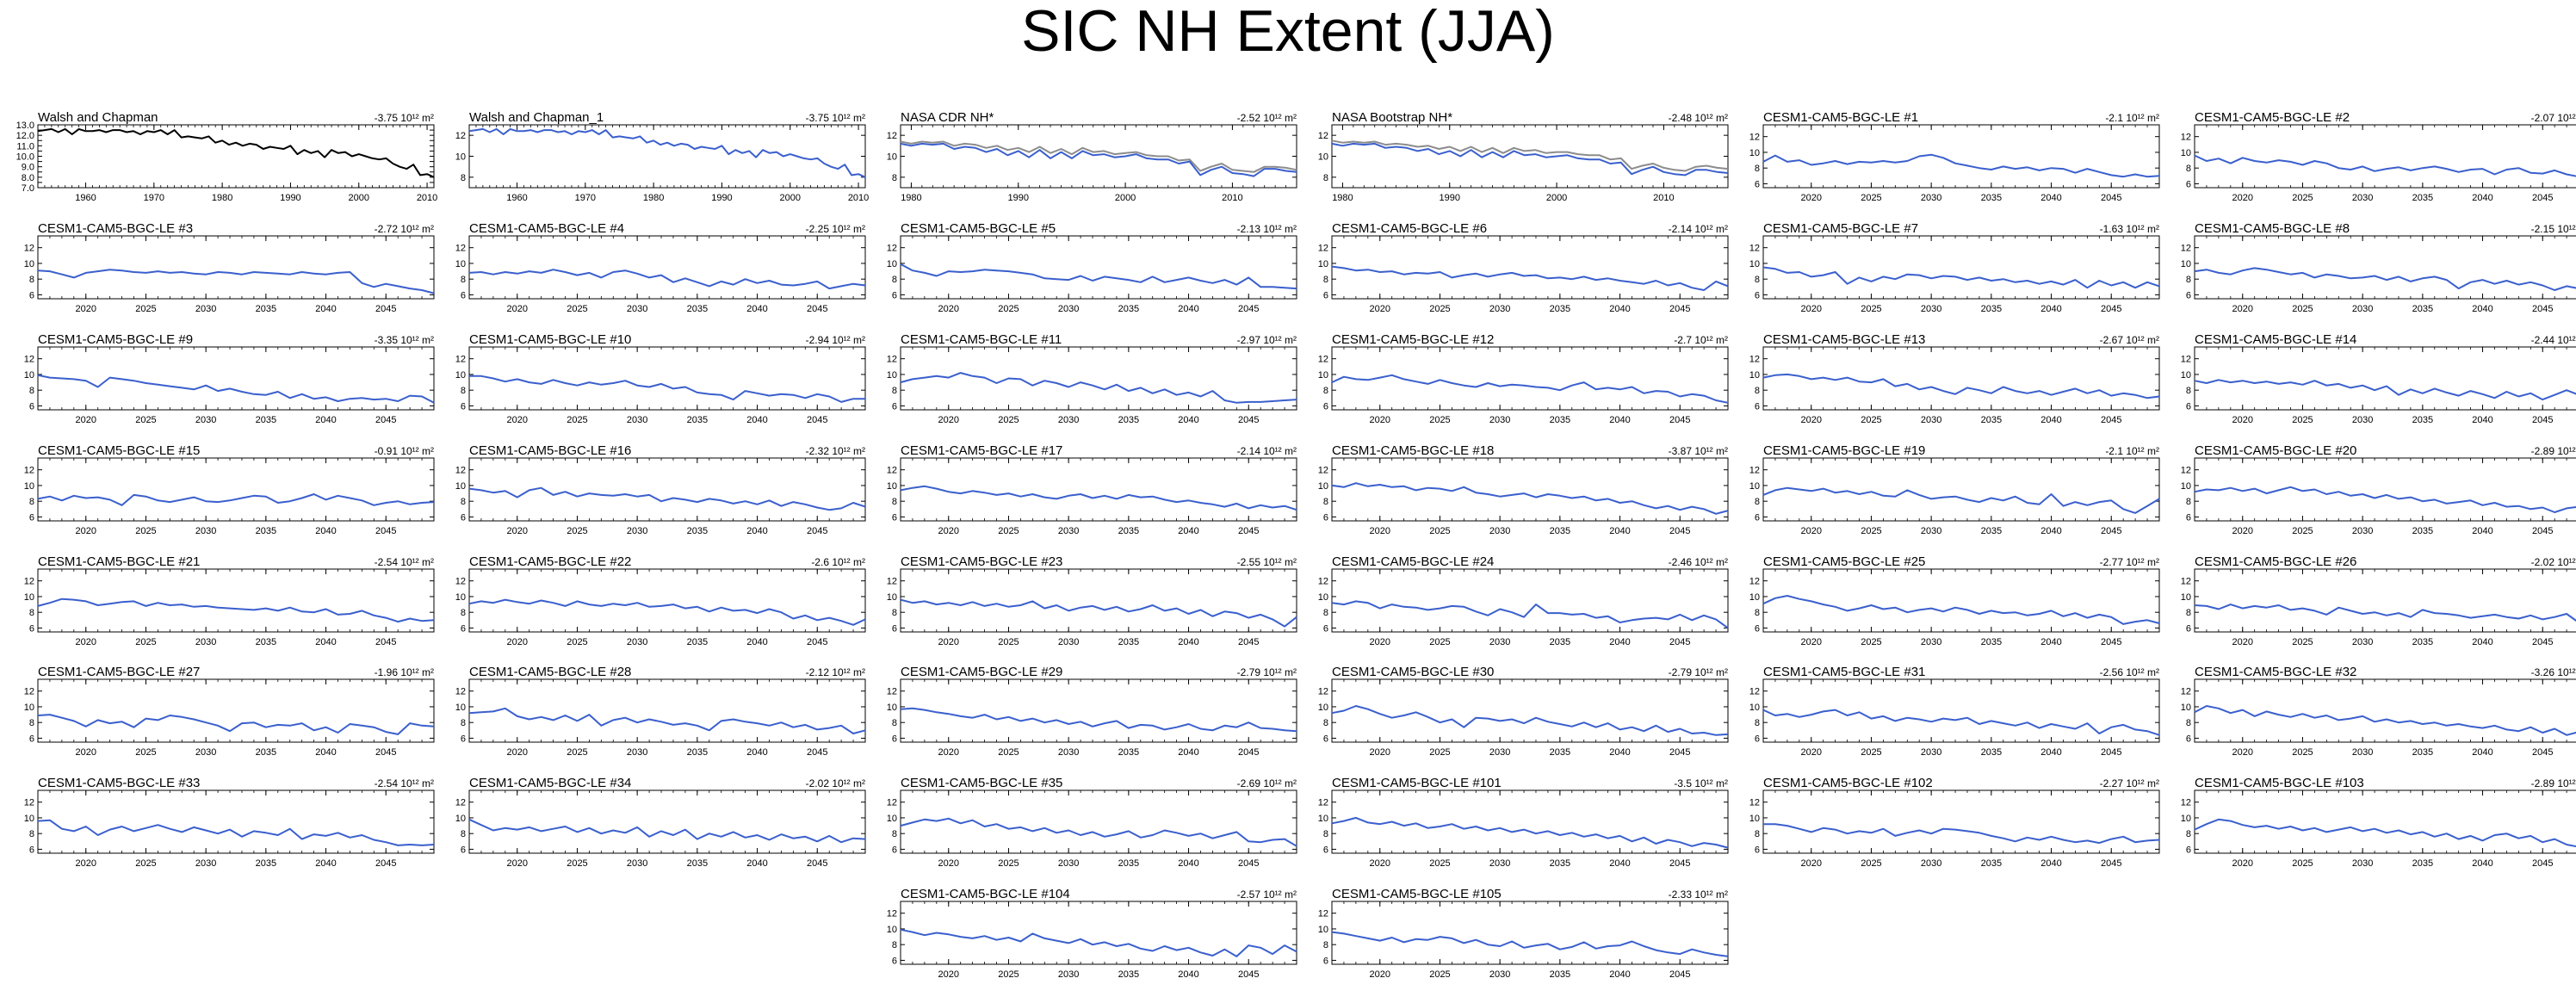  What do you see at coordinates (404, 562) in the screenshot?
I see `trend-label: -2.54 10¹² m²` at bounding box center [404, 562].